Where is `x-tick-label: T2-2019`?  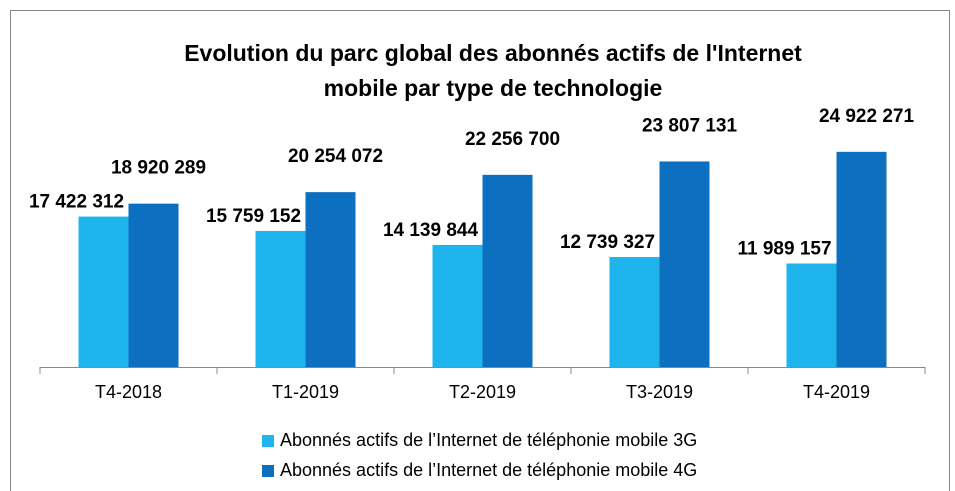 x-tick-label: T2-2019 is located at coordinates (482, 392).